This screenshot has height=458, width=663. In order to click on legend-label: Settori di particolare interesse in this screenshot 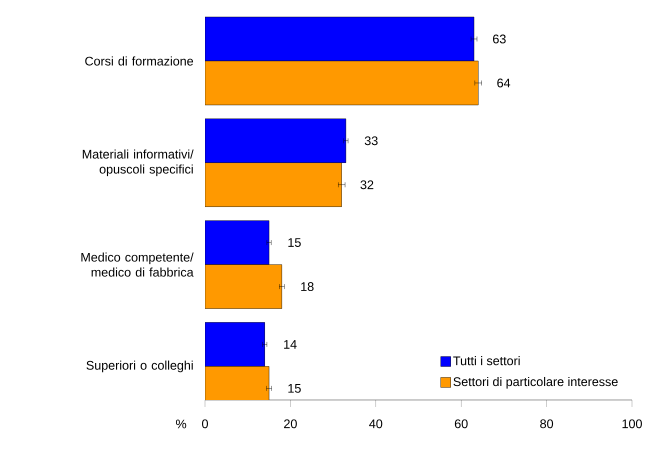, I will do `click(535, 382)`.